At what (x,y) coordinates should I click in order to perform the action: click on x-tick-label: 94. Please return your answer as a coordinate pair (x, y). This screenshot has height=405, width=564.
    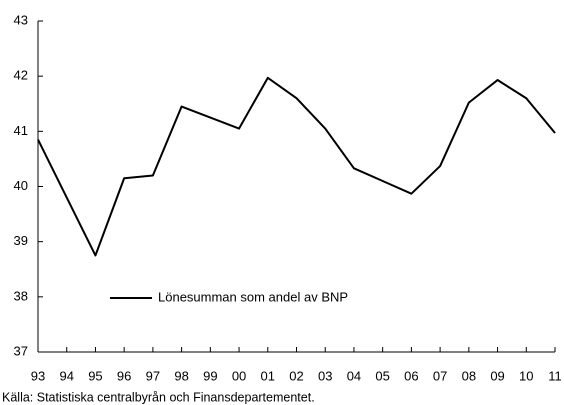
    Looking at the image, I should click on (66, 375).